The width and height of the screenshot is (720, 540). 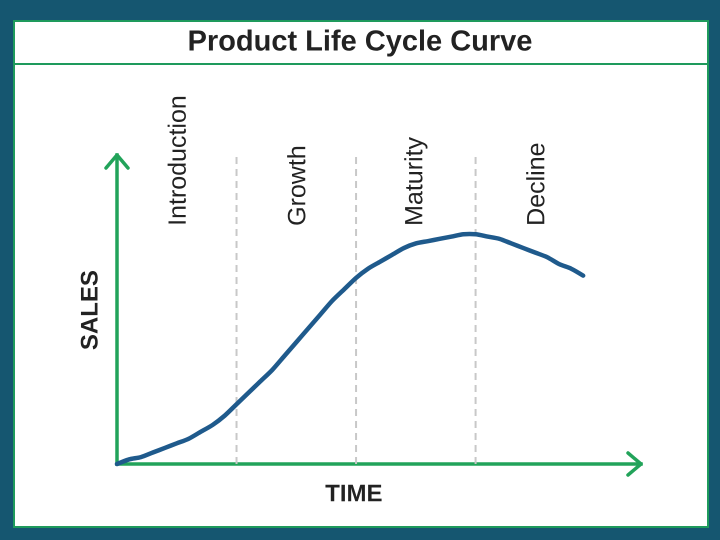 I want to click on x-tick-label: Introduction, so click(x=177, y=160).